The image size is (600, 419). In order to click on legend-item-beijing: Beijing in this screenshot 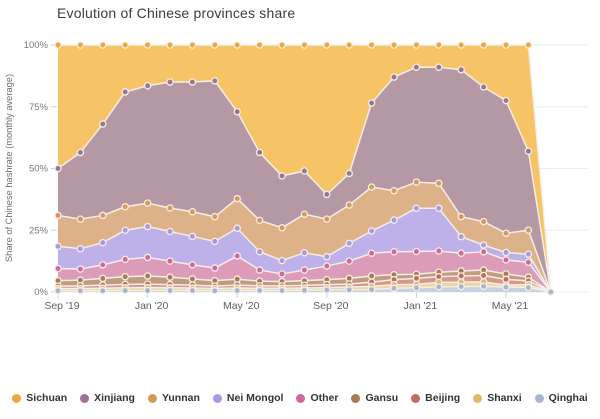, I will do `click(435, 398)`.